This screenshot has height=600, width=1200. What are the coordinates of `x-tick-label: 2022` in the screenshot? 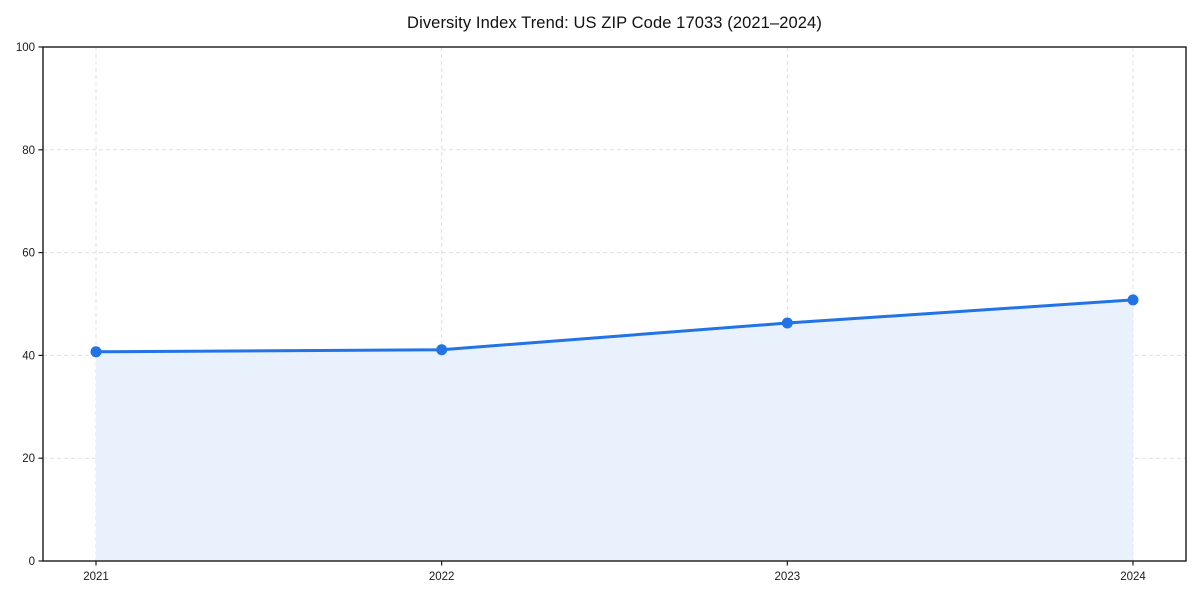 It's located at (442, 577).